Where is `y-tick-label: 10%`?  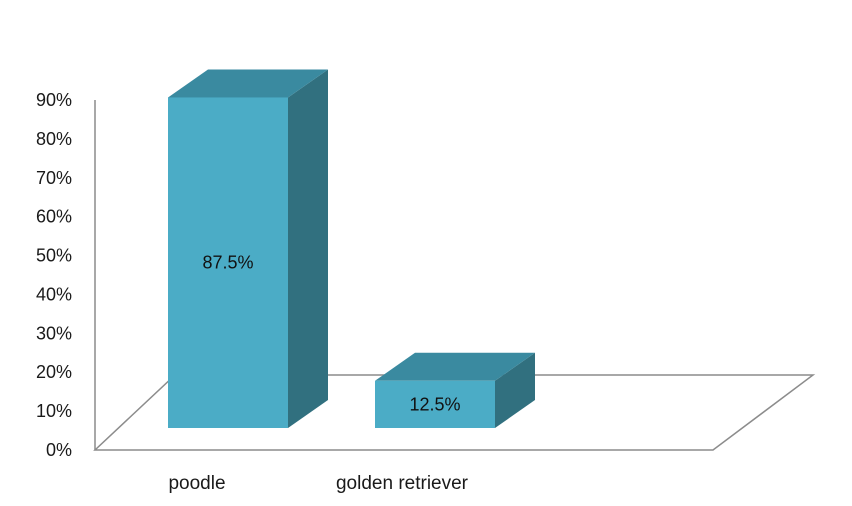
y-tick-label: 10% is located at coordinates (54, 411).